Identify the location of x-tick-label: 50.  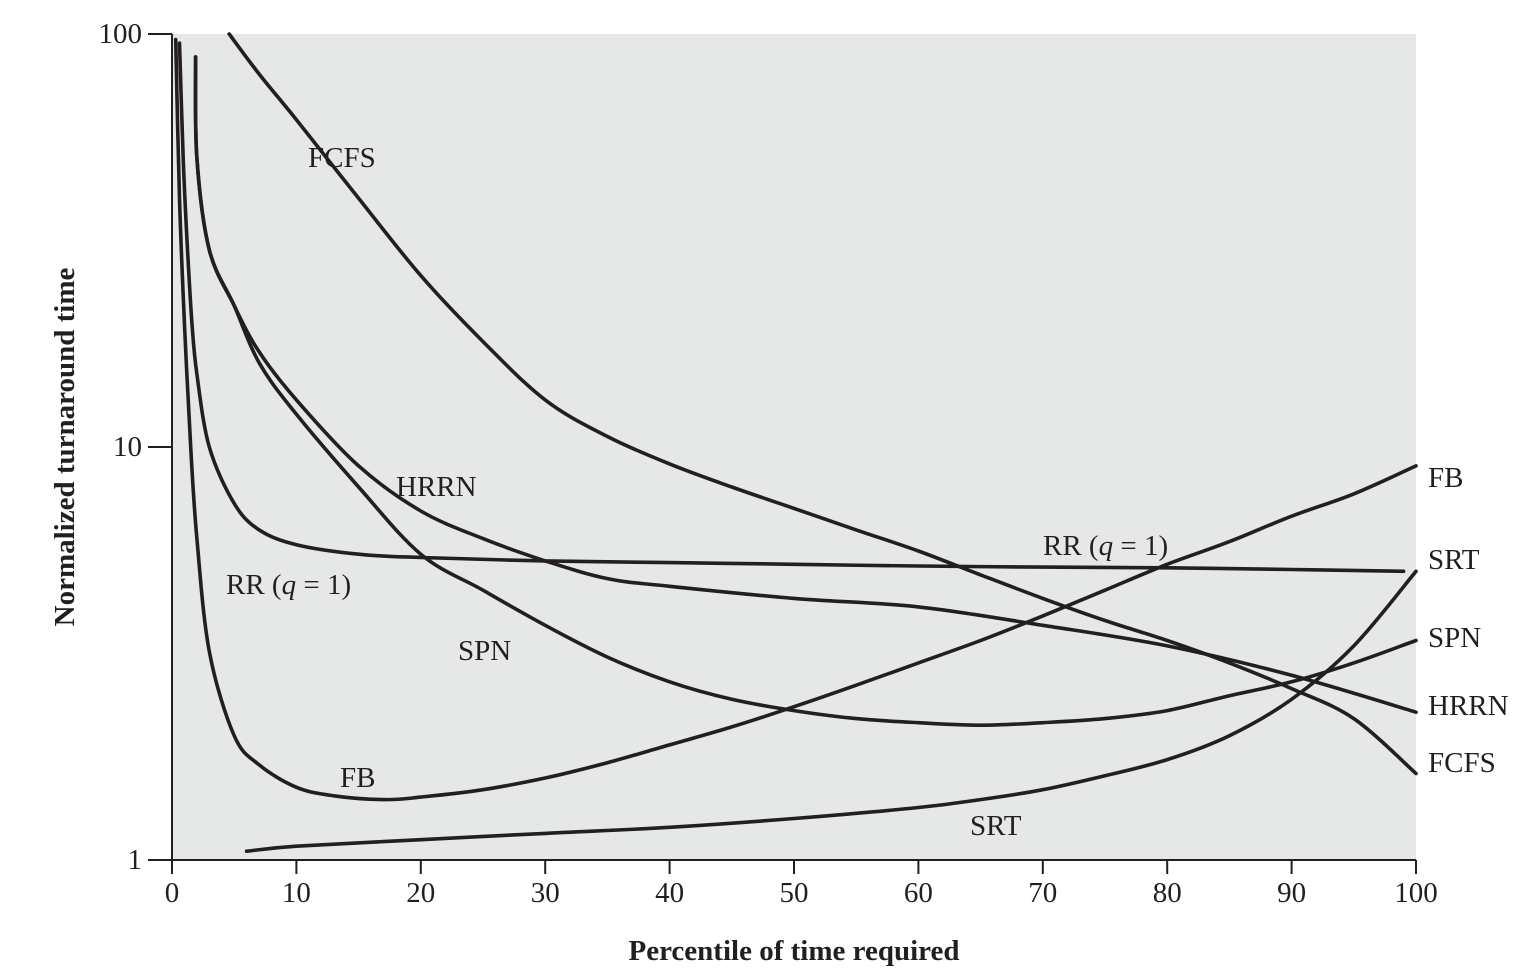
(794, 893).